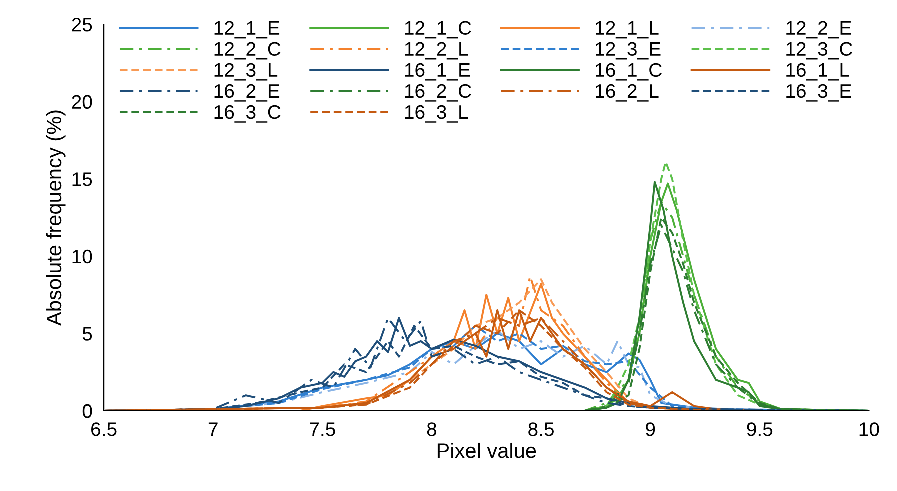 This screenshot has width=897, height=491. I want to click on legend-label: 16_3_C, so click(247, 114).